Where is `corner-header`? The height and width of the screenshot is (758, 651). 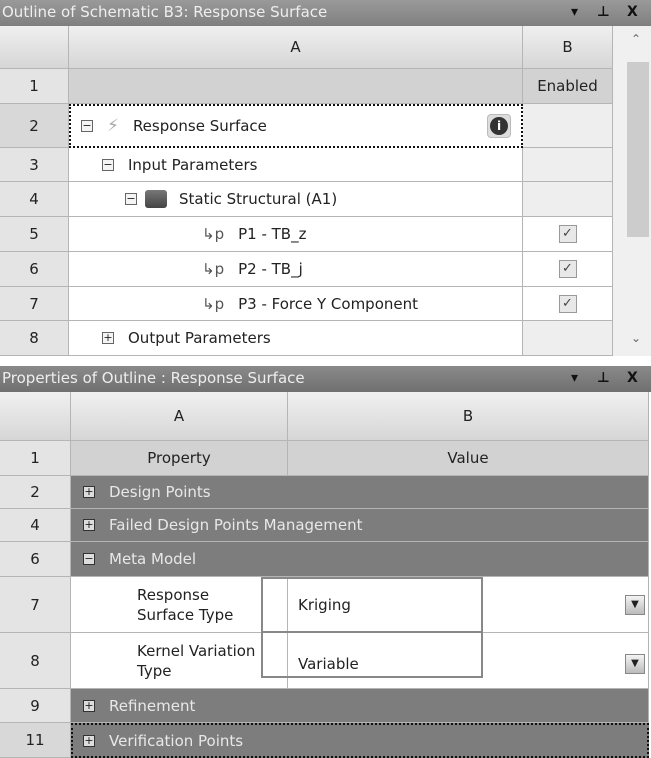
corner-header is located at coordinates (34, 47).